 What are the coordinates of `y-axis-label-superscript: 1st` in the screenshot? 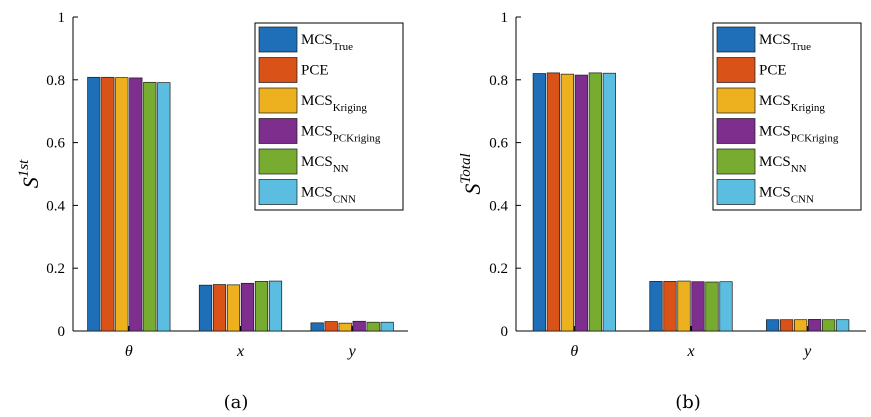 It's located at (24, 168).